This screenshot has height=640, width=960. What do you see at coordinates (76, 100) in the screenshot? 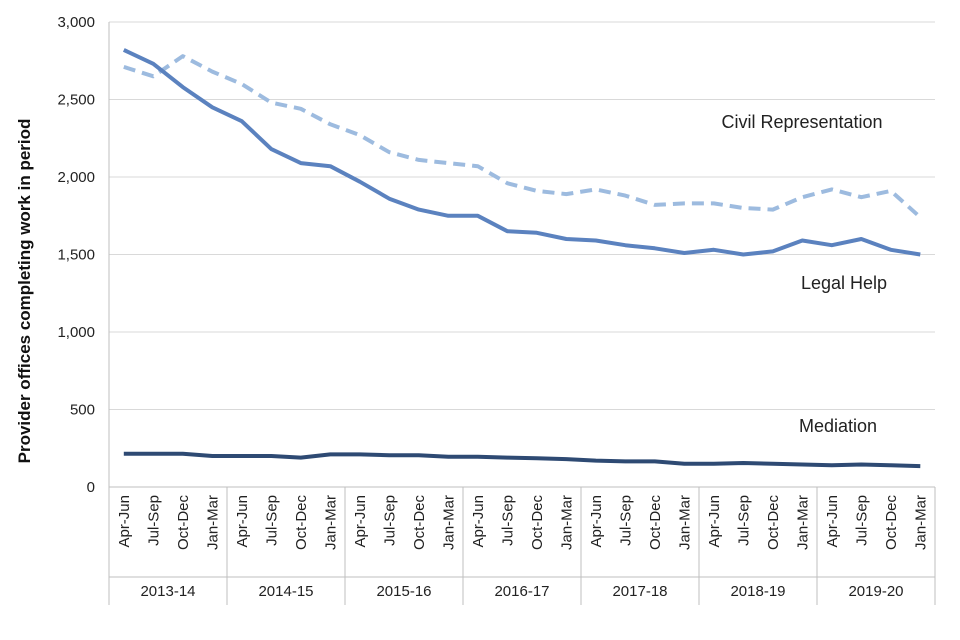
I see `y-tick-label: 2,500` at bounding box center [76, 100].